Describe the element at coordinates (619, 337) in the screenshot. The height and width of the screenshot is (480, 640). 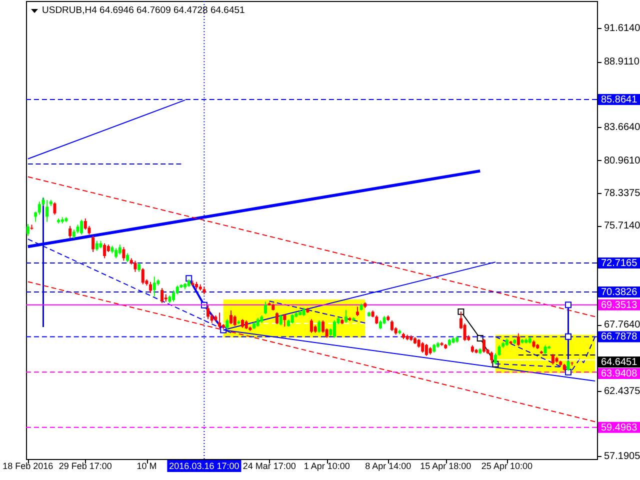
I see `ref-line-label: 66.7878` at that location.